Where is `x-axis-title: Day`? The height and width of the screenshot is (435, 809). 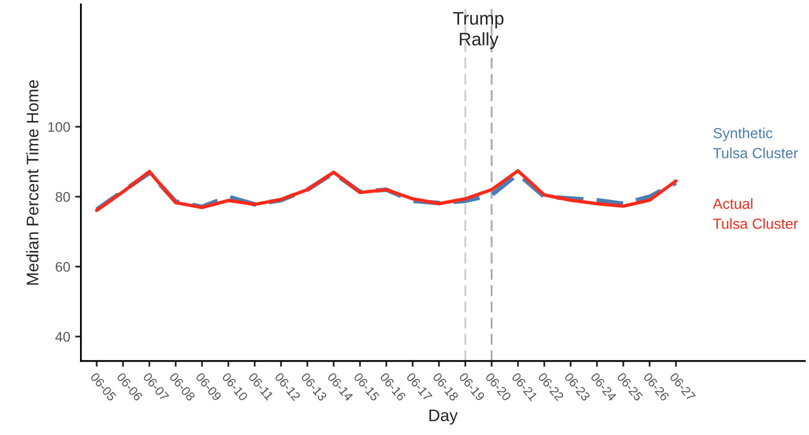
x-axis-title: Day is located at coordinates (443, 417).